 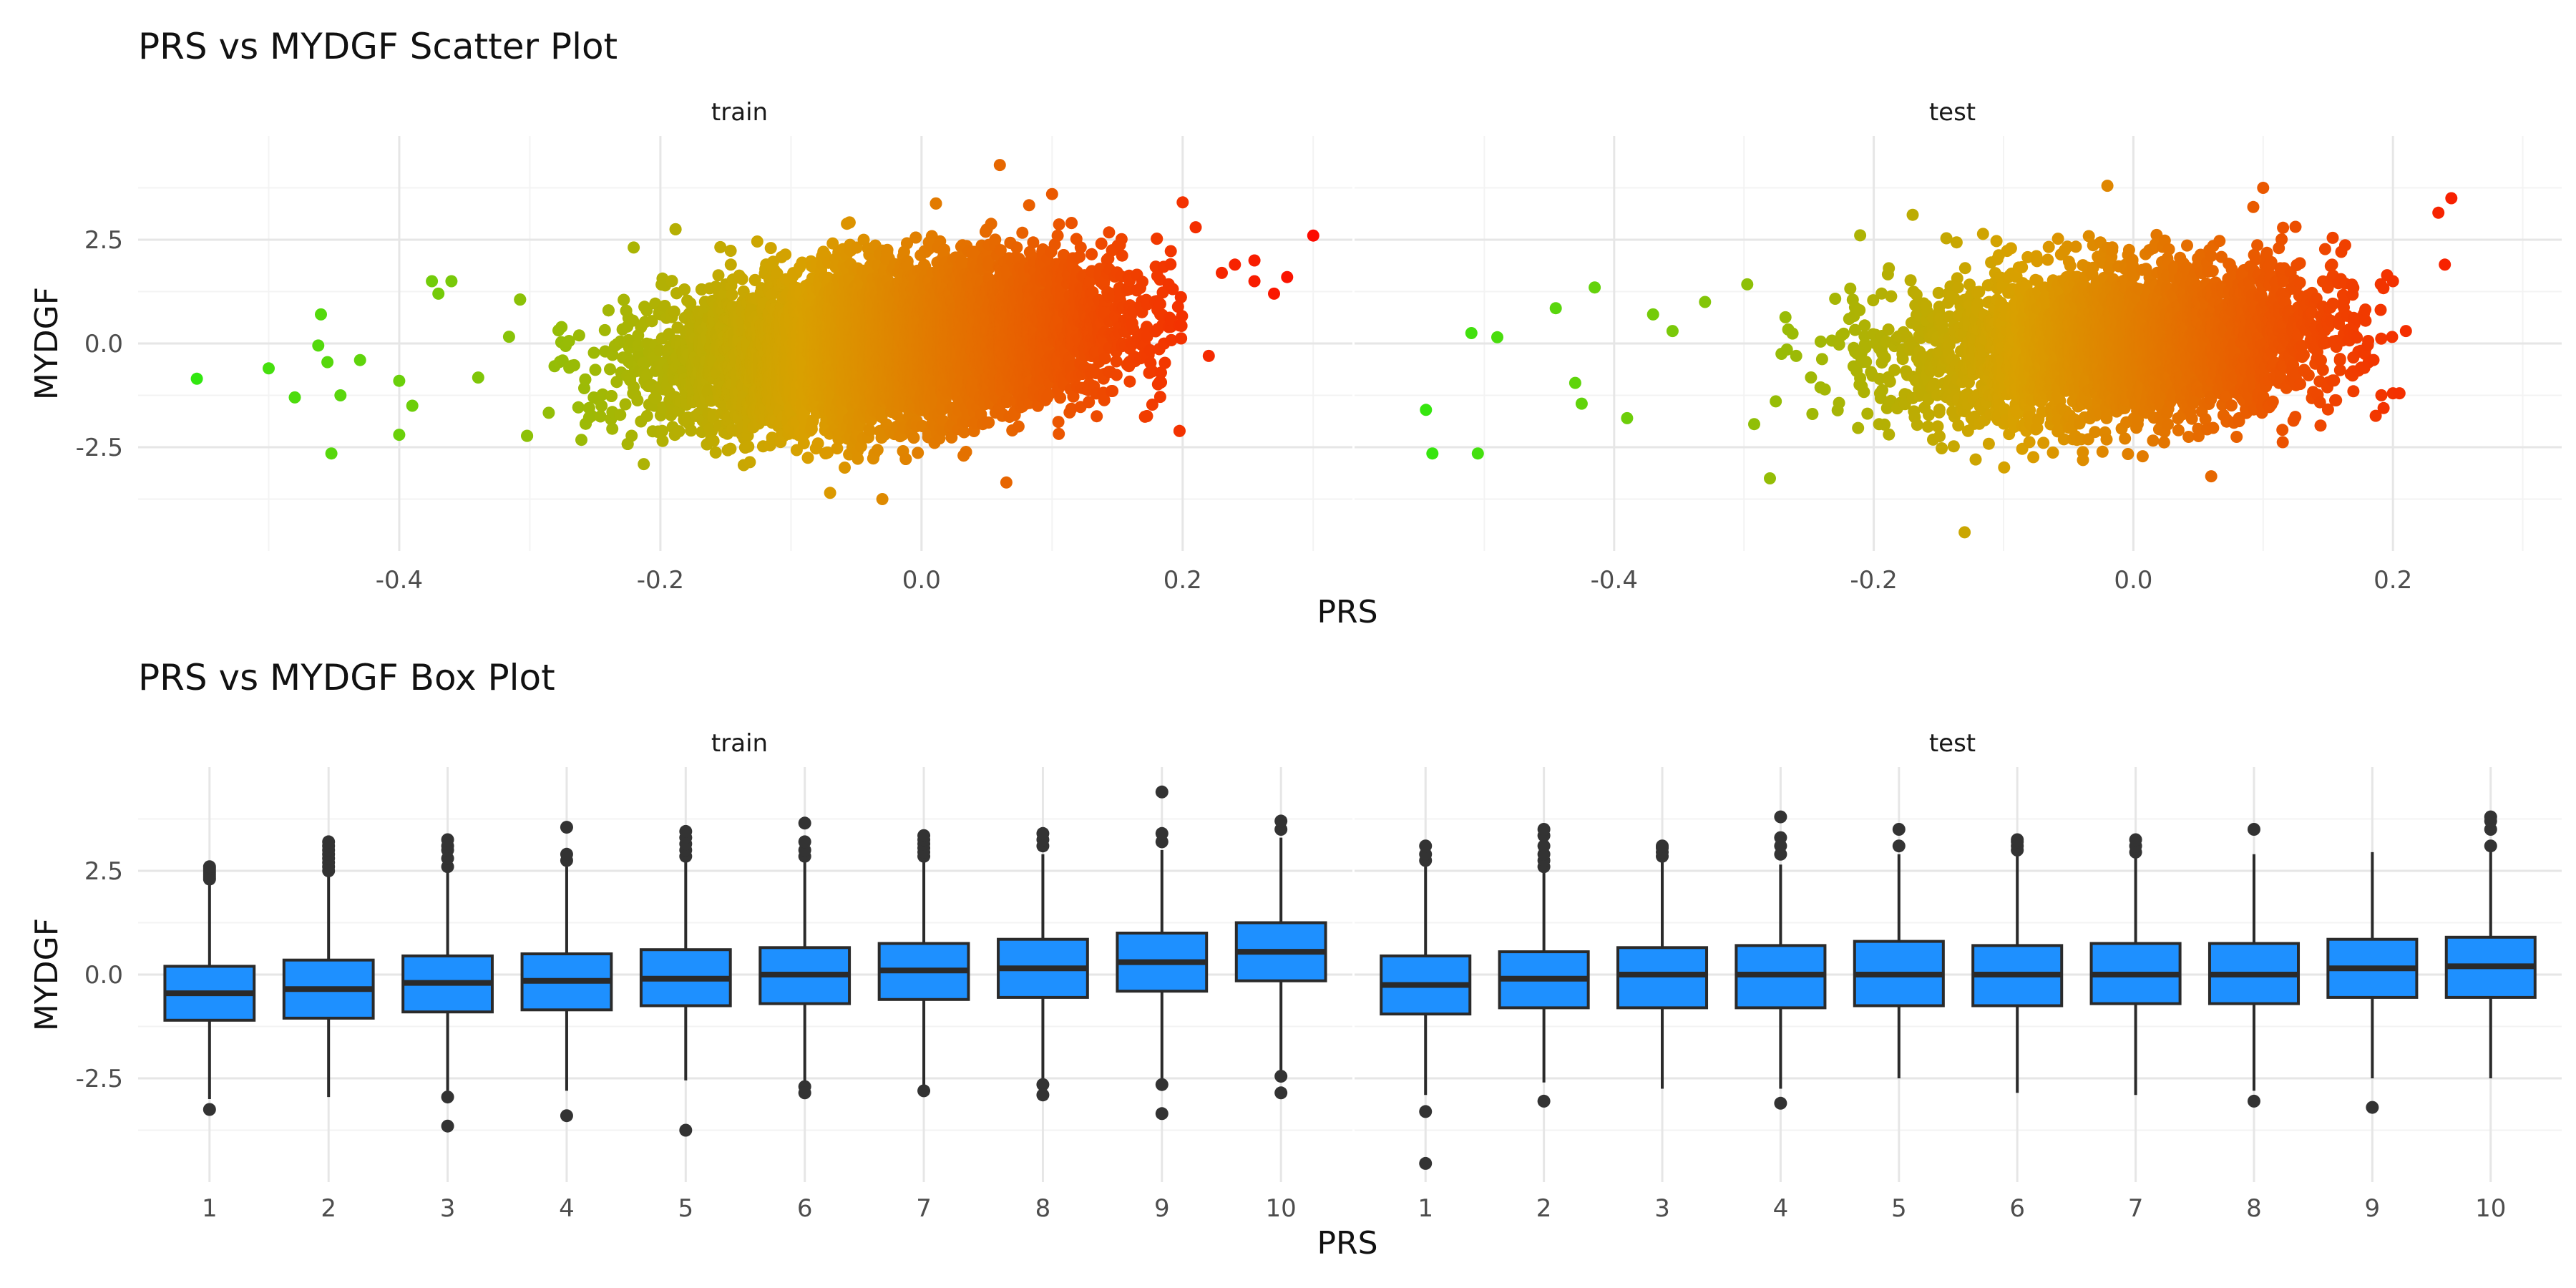 I want to click on box-plot-title: PRS vs MYDGF Box Plot, so click(x=346, y=677).